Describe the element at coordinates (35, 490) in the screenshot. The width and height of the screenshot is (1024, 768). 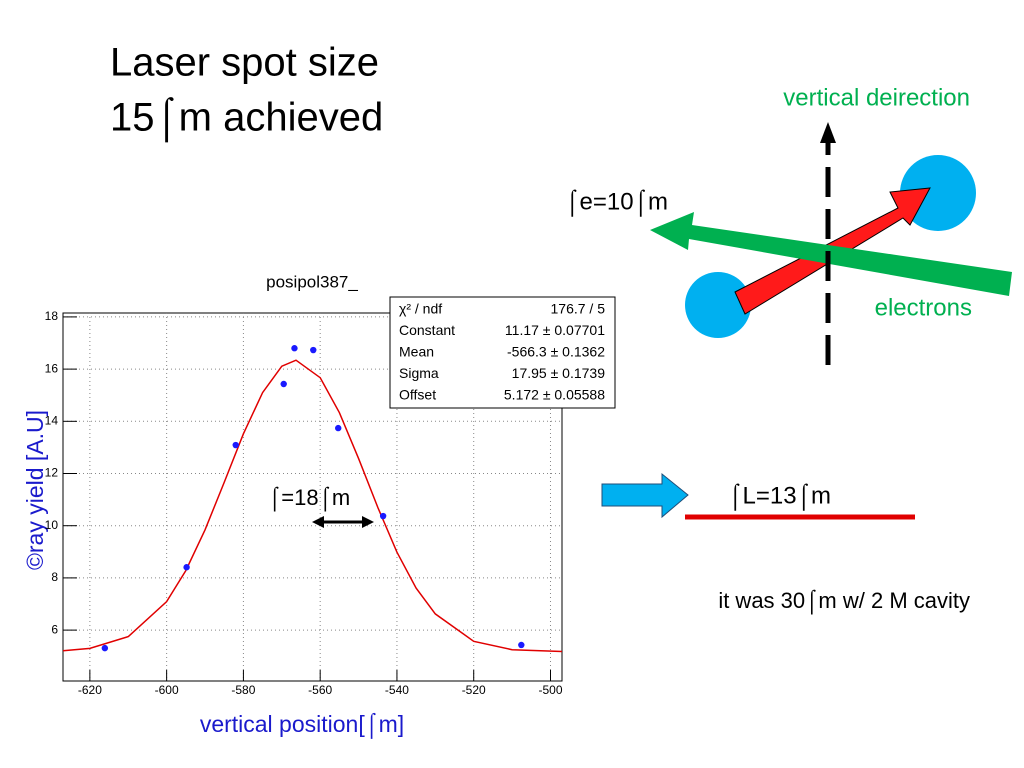
I see `y-axis-label: ©ray yield [A.U]` at that location.